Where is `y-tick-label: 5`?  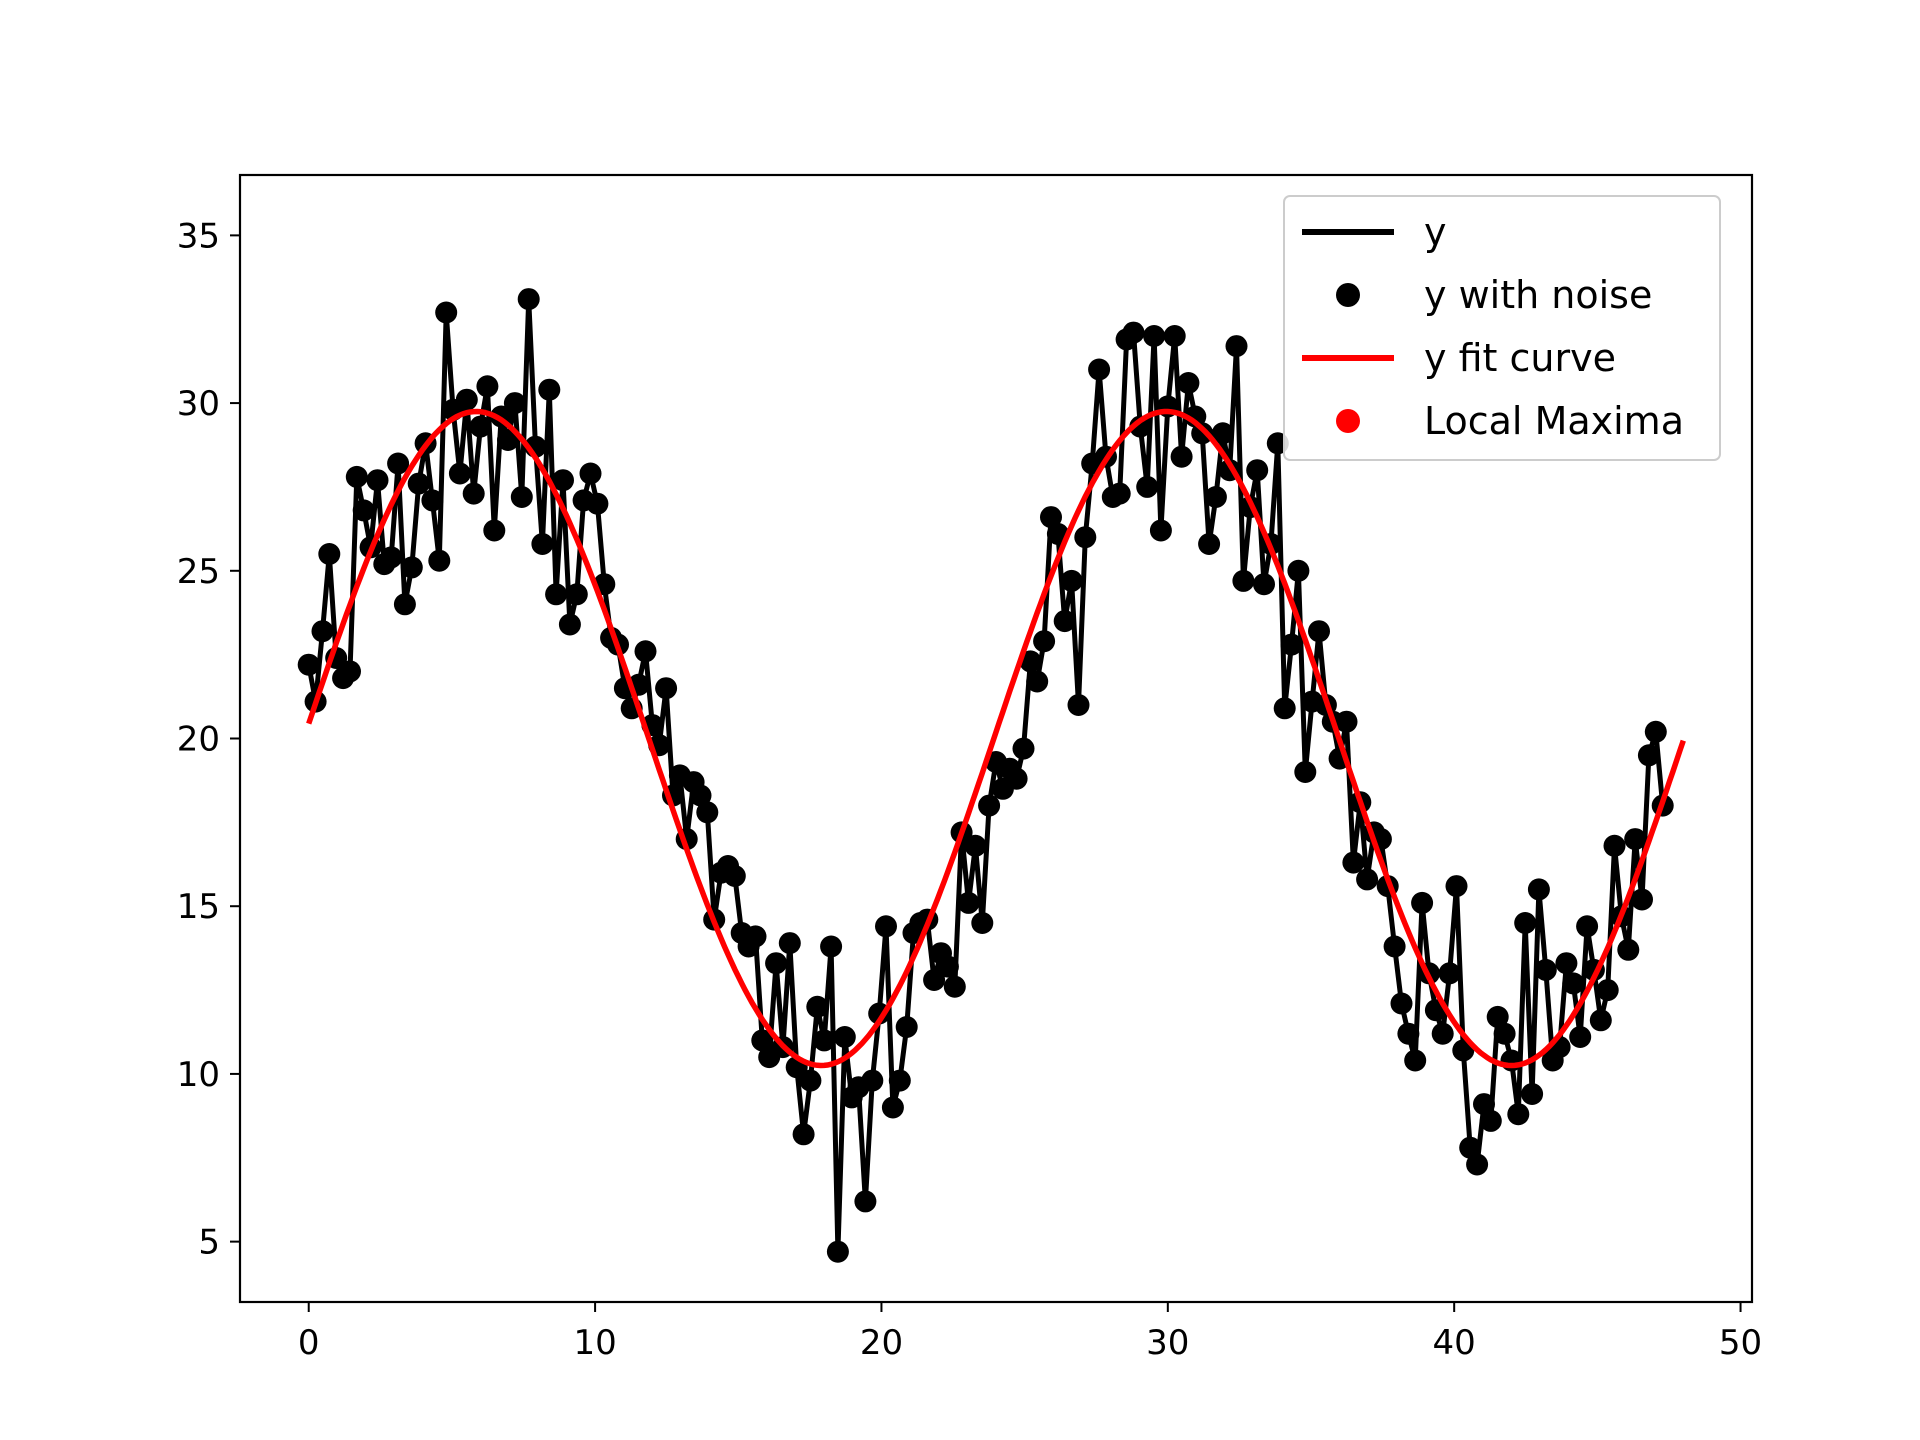
y-tick-label: 5 is located at coordinates (209, 1243).